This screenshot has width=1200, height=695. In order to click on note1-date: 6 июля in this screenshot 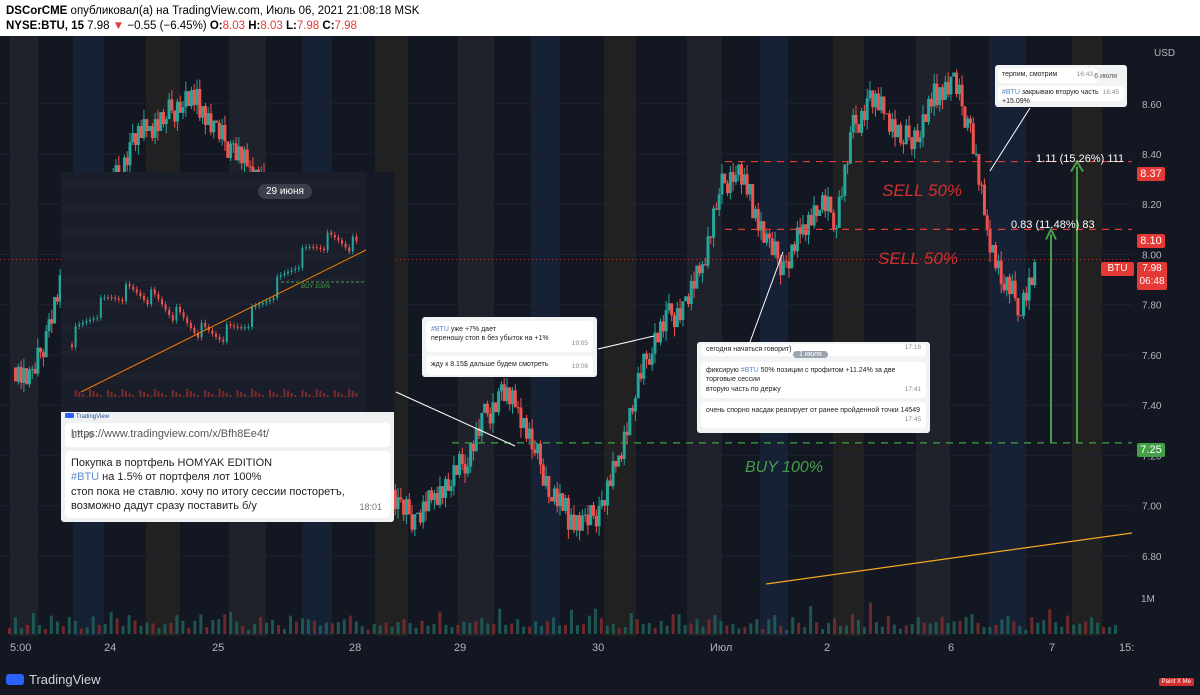, I will do `click(1105, 76)`.